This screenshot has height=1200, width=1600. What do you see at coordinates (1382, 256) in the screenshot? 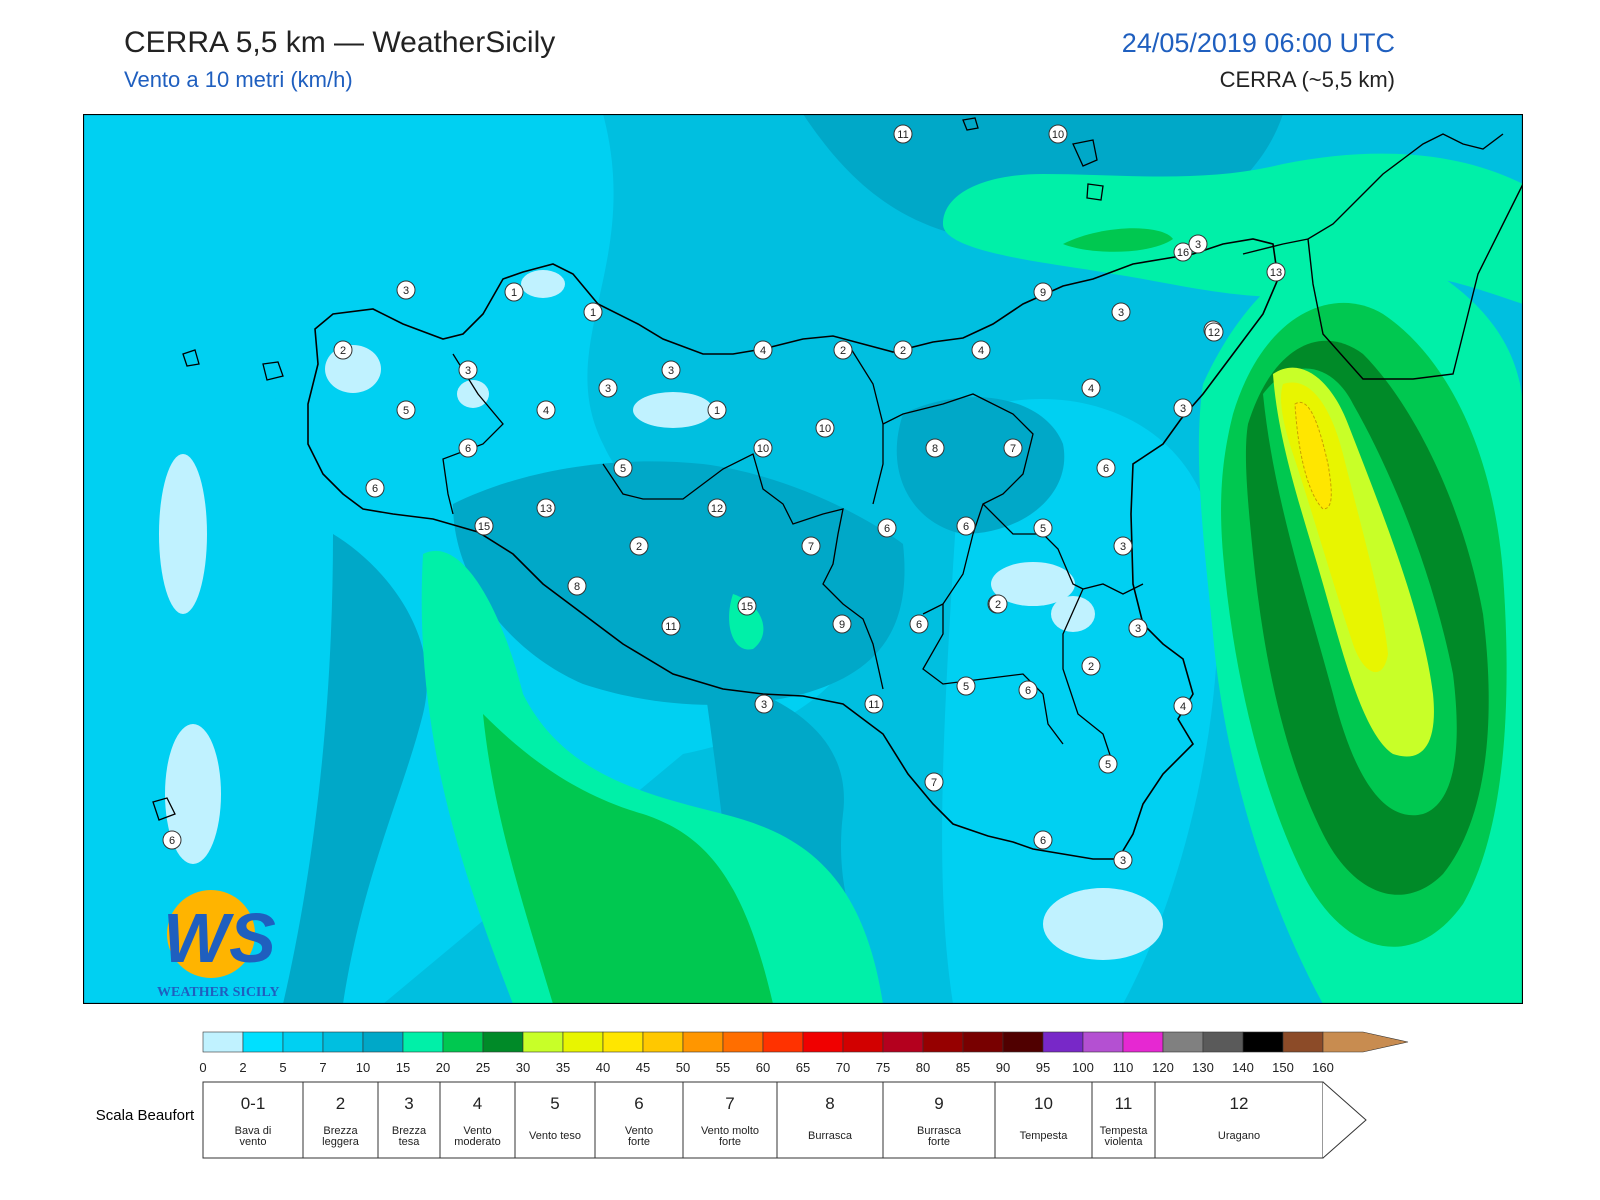
I see `calabria-coastline` at bounding box center [1382, 256].